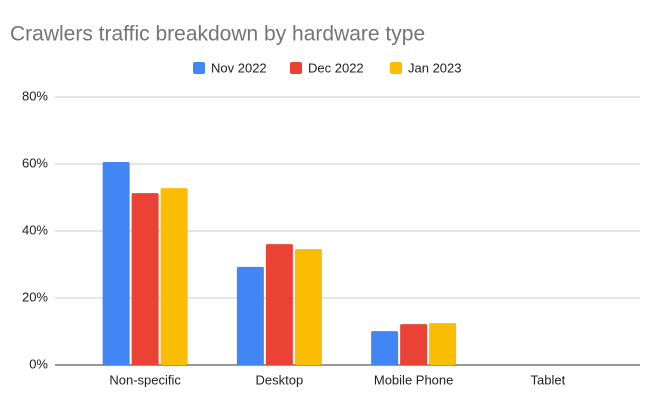 The height and width of the screenshot is (413, 660). Describe the element at coordinates (35, 296) in the screenshot. I see `y-tick-label: 20%` at that location.